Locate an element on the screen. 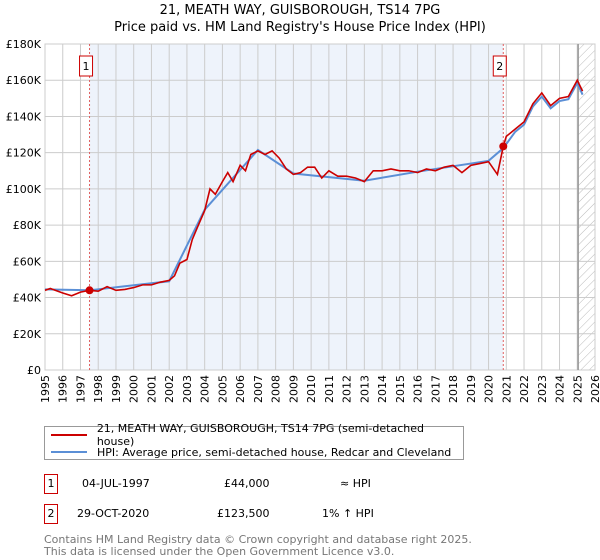 The width and height of the screenshot is (600, 560). sale-price: £44,000 is located at coordinates (247, 483).